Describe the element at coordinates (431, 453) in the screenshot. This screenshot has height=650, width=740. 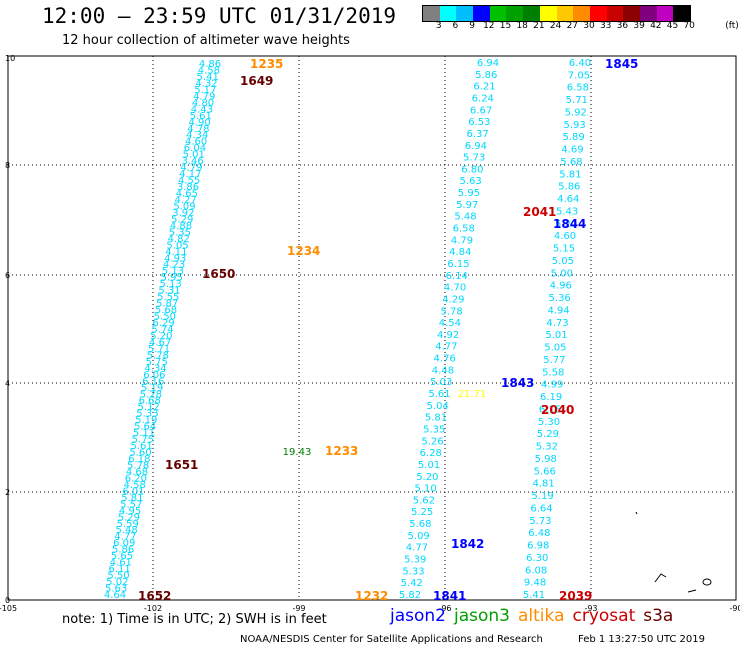
I see `swh-value: 6.28` at that location.